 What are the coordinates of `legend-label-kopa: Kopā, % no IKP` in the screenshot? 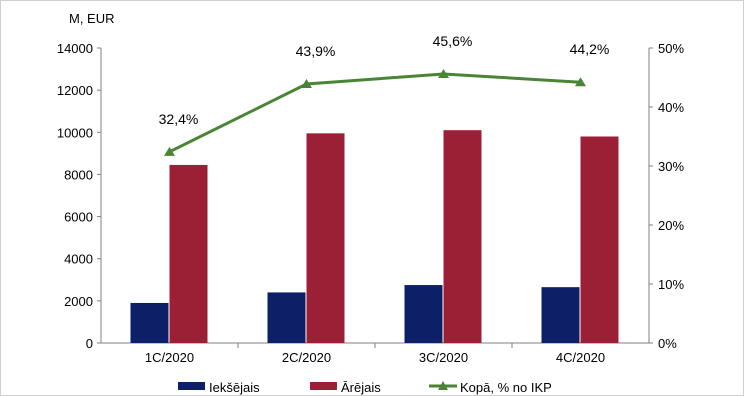 It's located at (506, 387).